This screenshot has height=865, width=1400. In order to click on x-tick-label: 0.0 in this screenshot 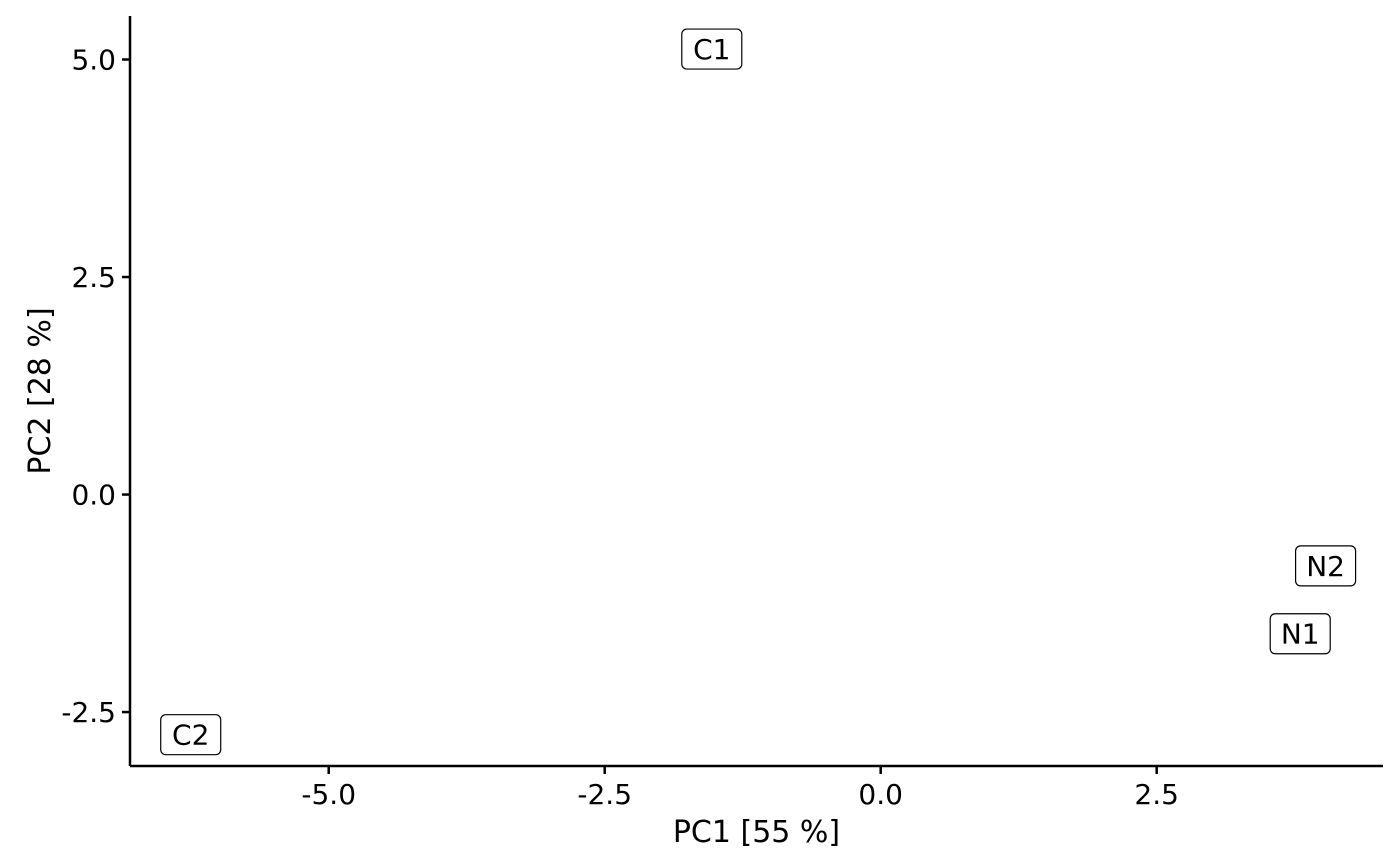, I will do `click(880, 794)`.